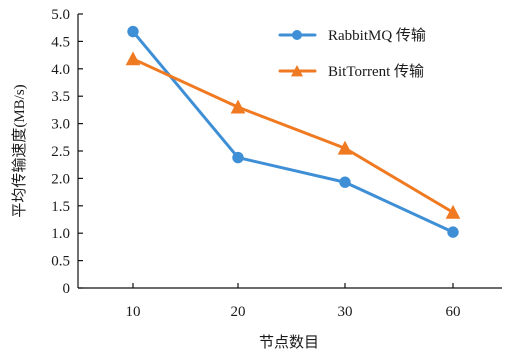 The height and width of the screenshot is (358, 517). Describe the element at coordinates (238, 312) in the screenshot. I see `x-tick-label: 20` at that location.